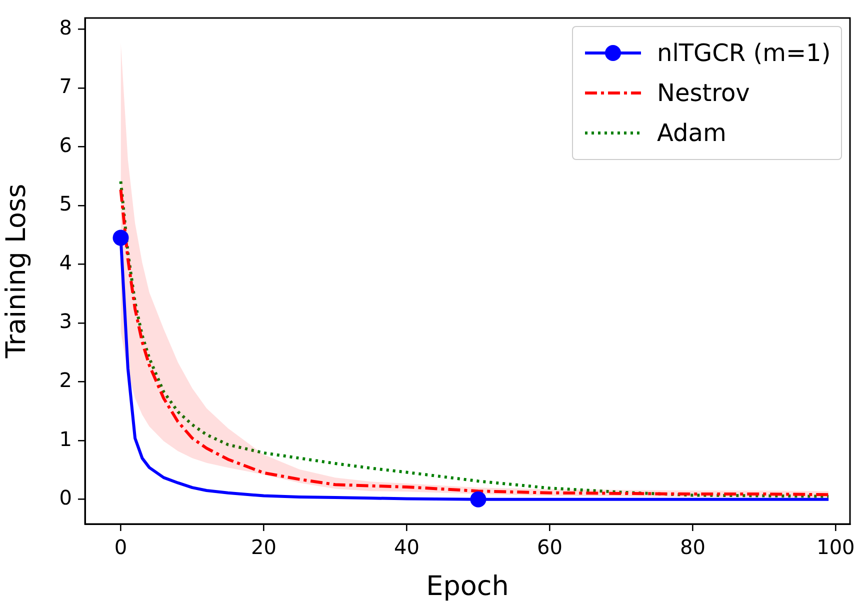  What do you see at coordinates (65, 321) in the screenshot?
I see `y-tick-label: 3` at bounding box center [65, 321].